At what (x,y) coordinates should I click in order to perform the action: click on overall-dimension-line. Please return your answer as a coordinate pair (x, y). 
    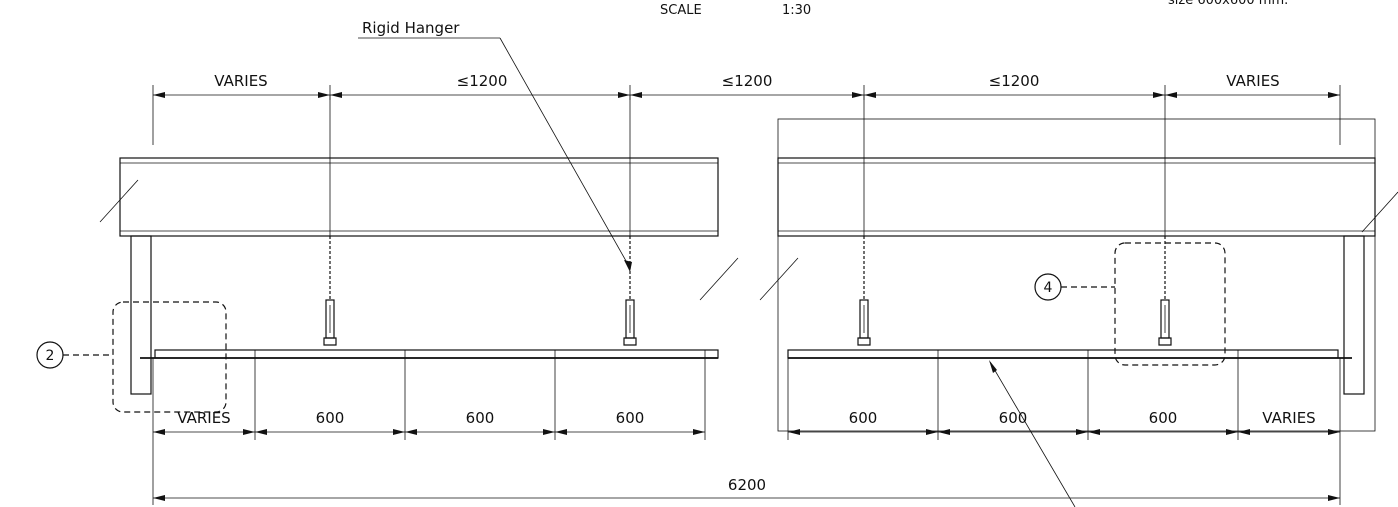
    Looking at the image, I should click on (746, 498).